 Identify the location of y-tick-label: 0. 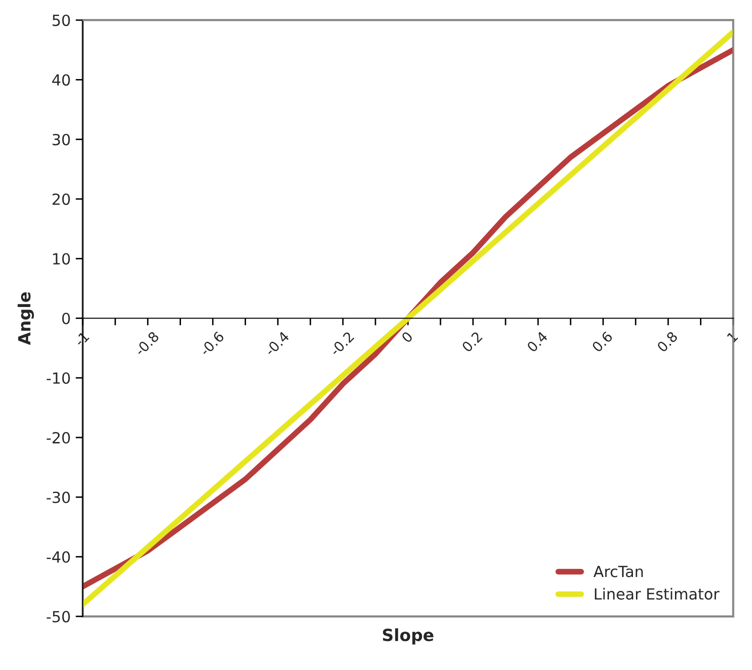
(66, 318).